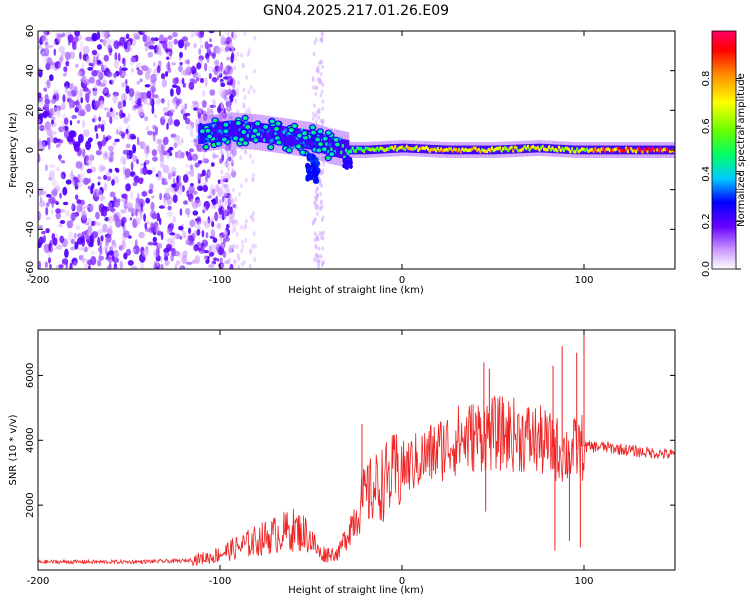 The height and width of the screenshot is (600, 750). Describe the element at coordinates (38, 581) in the screenshot. I see `x-tick-label: -200` at that location.